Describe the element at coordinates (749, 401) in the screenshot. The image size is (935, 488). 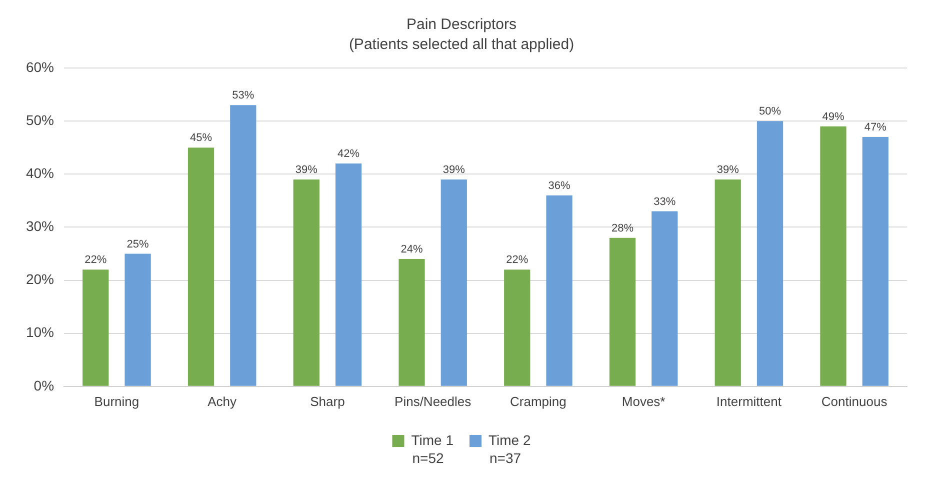
I see `x-tick-label: Intermittent` at that location.